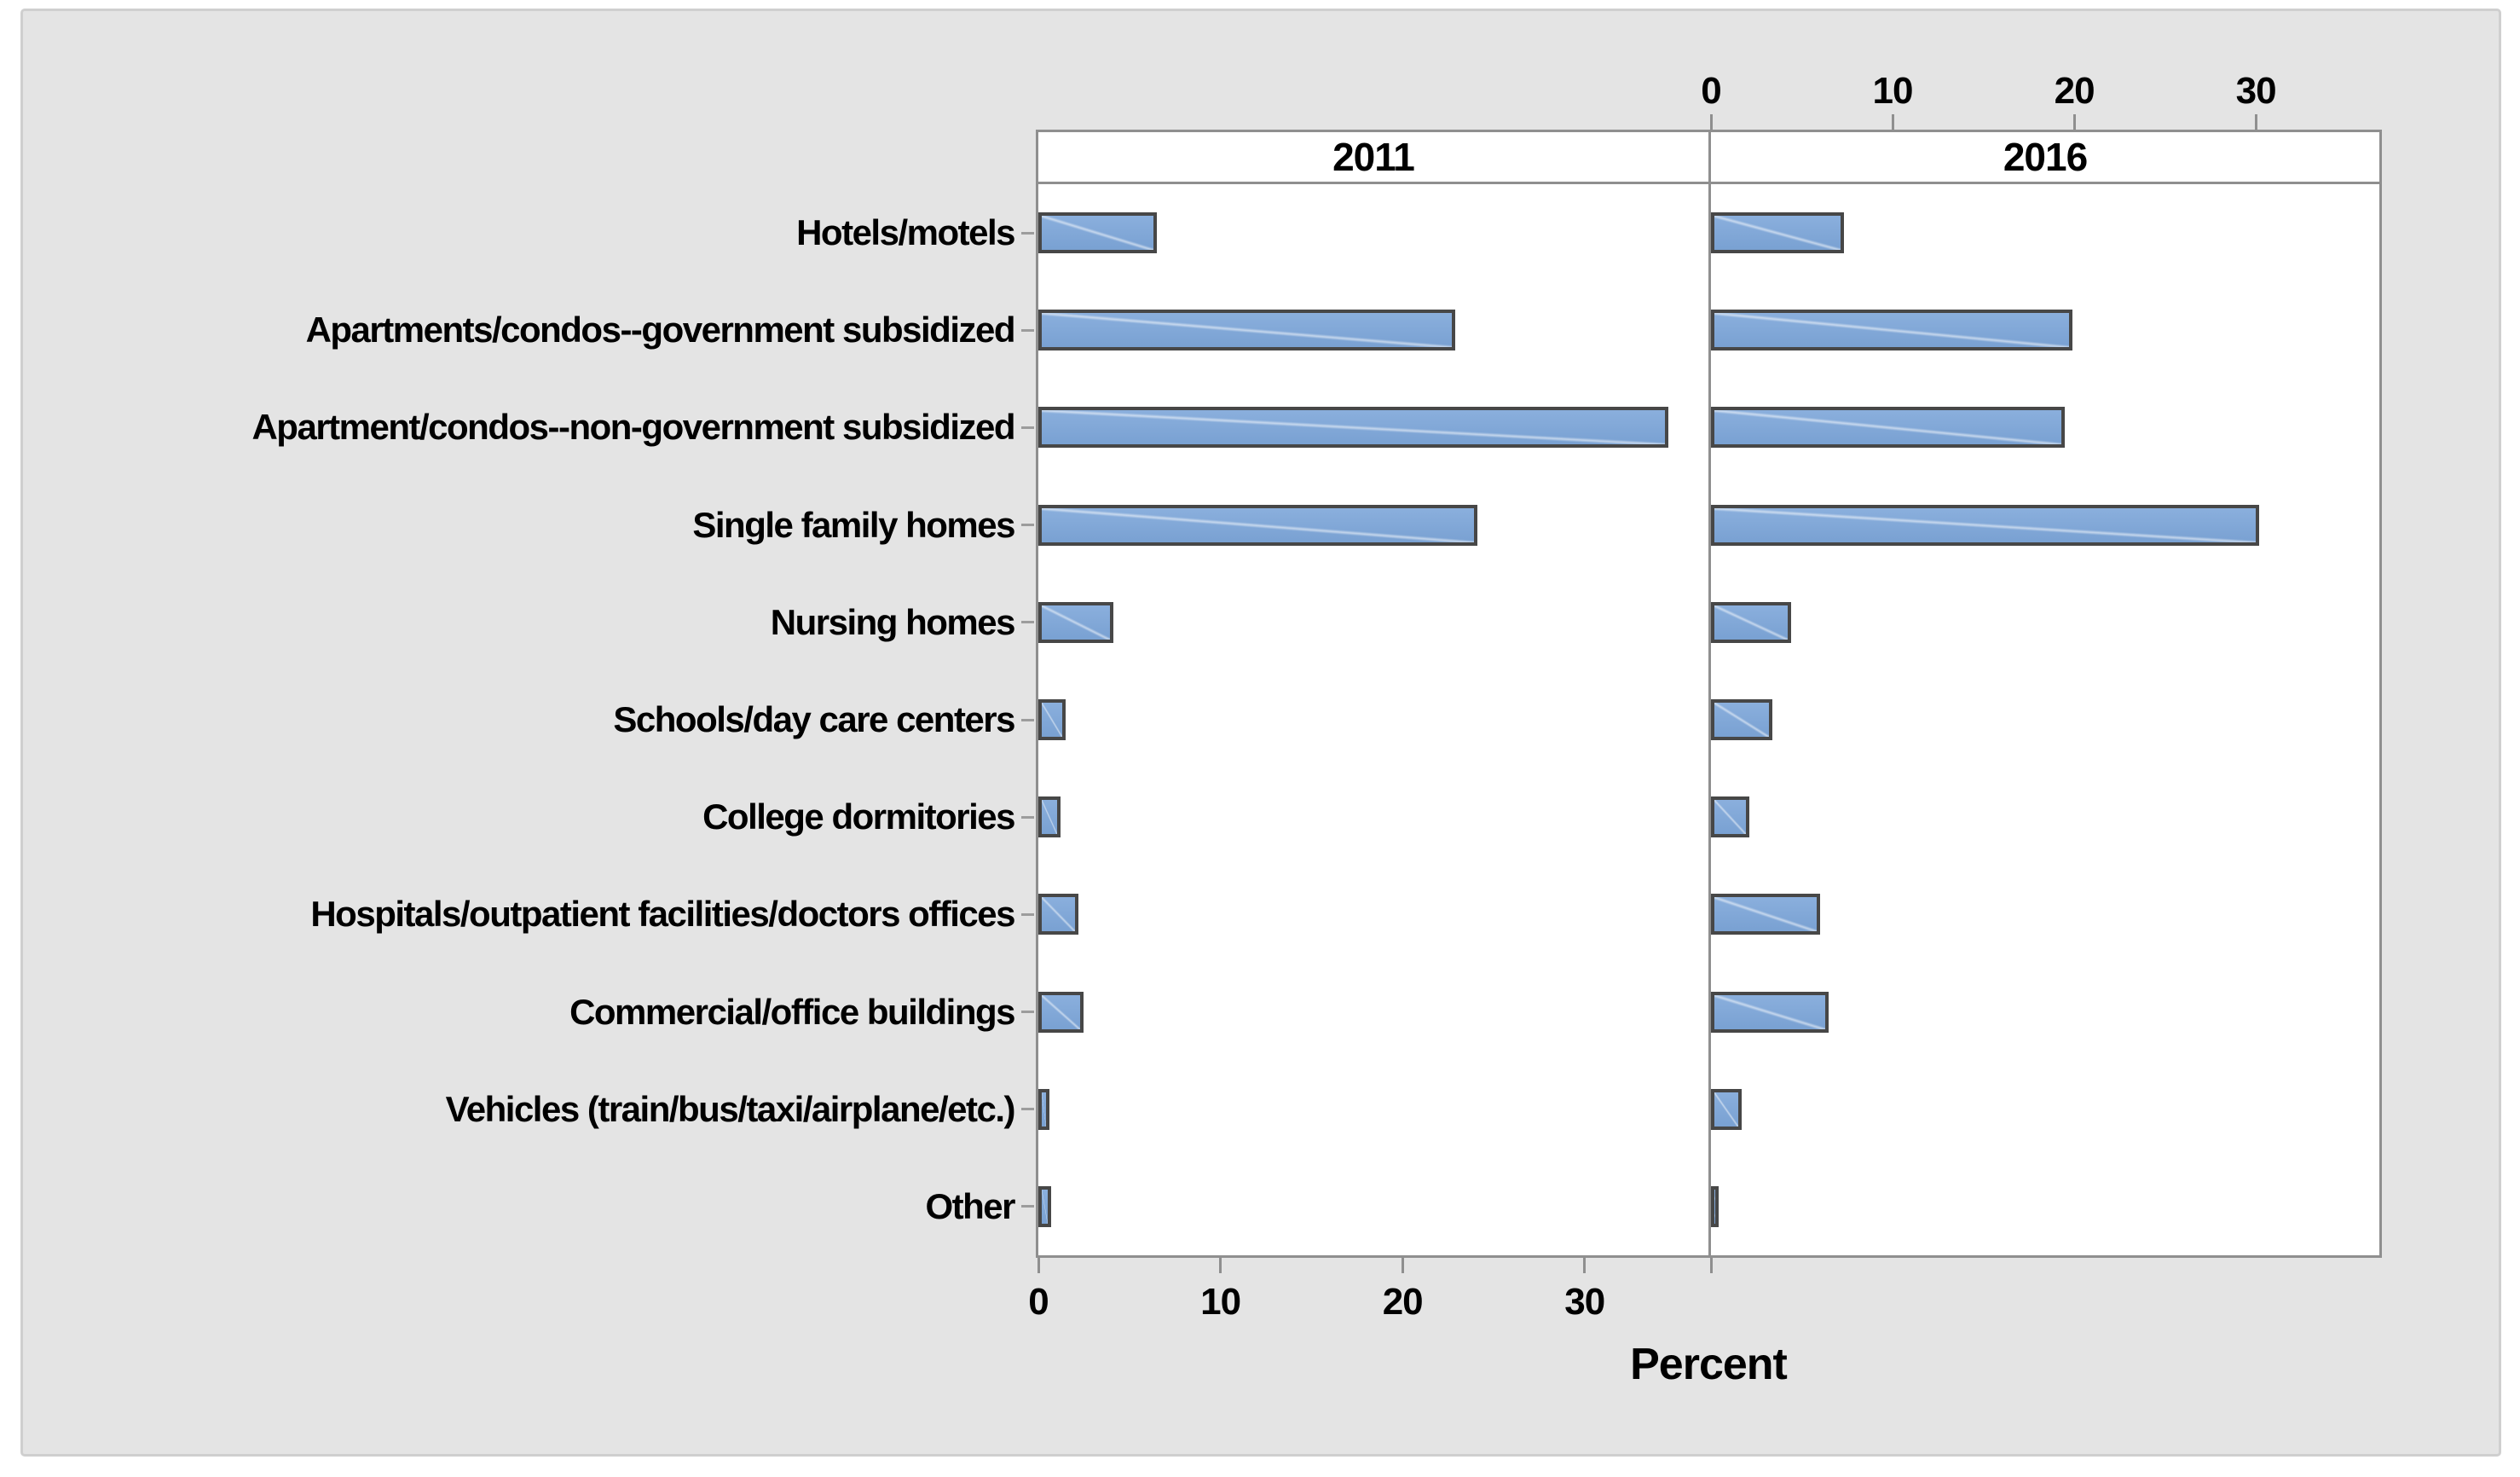 The image size is (2520, 1477). I want to click on divider-bottom-tick, so click(1711, 1266).